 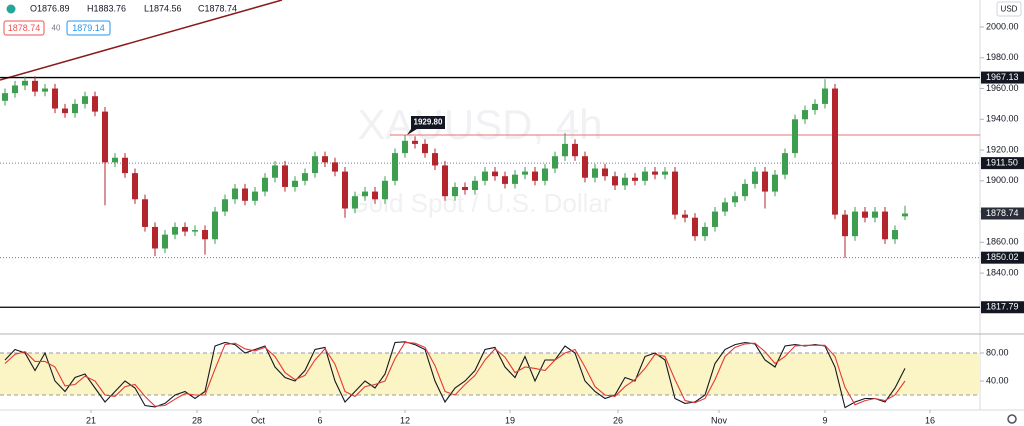 I want to click on bid-price: 1878.74, so click(x=24, y=28).